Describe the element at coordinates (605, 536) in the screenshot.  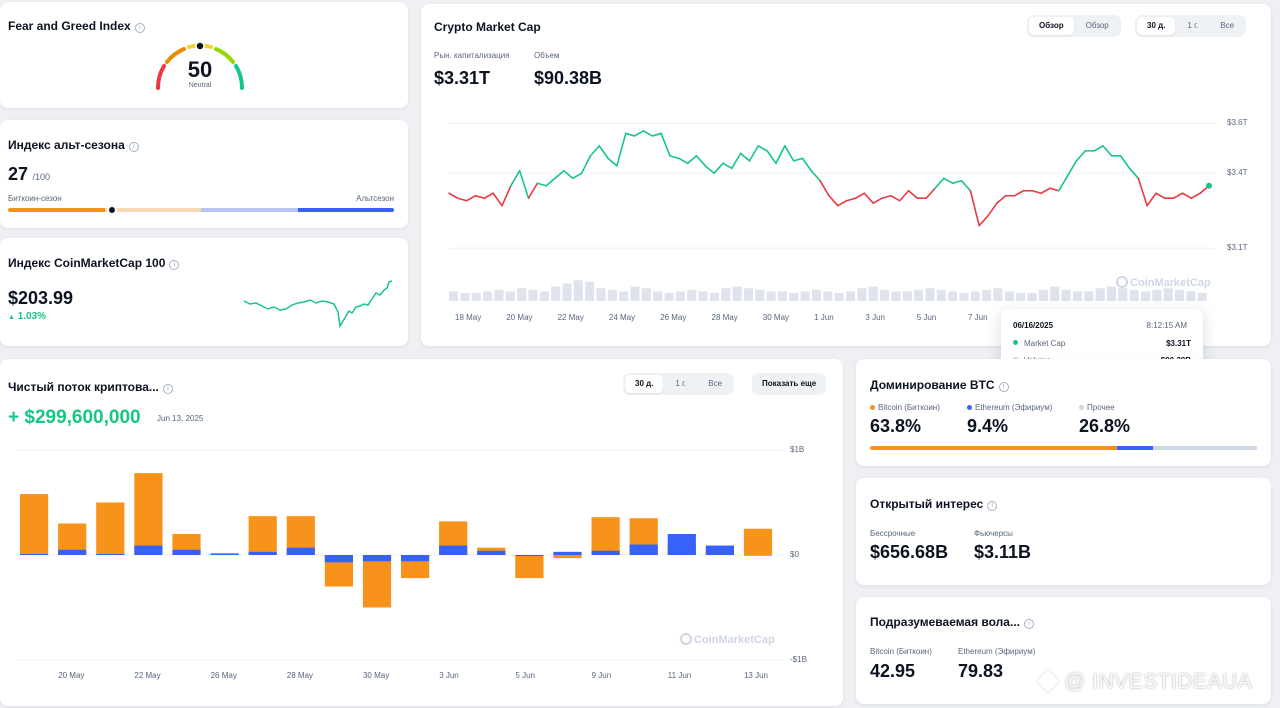
I see `btc-flow-bar` at that location.